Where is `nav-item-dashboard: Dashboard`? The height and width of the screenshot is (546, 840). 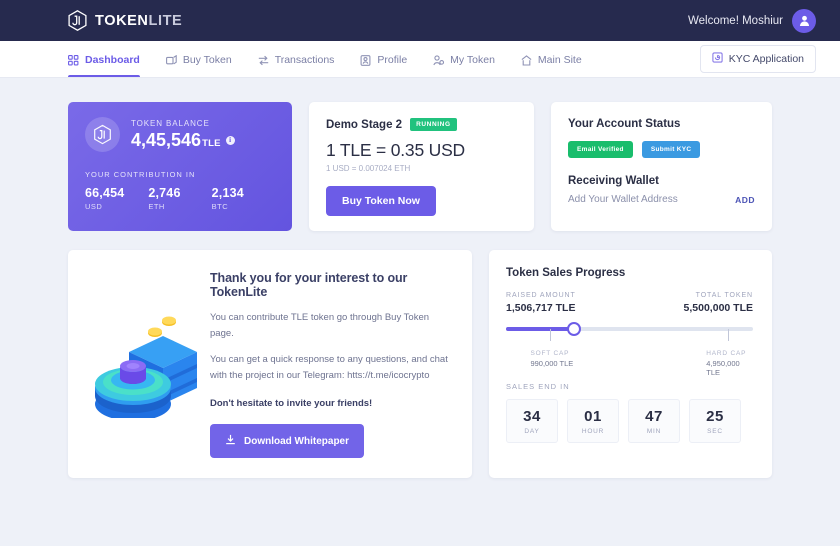 nav-item-dashboard: Dashboard is located at coordinates (104, 59).